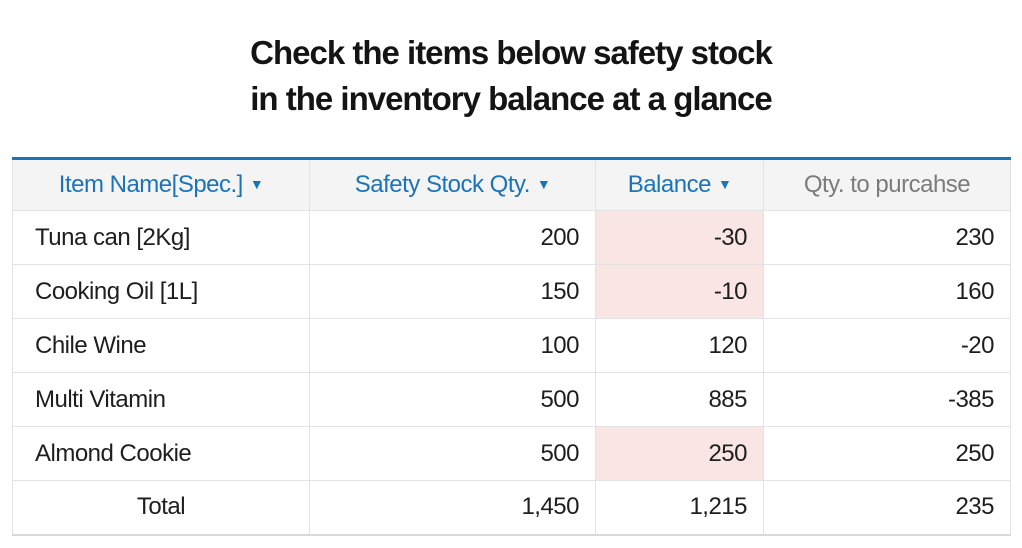 This screenshot has height=548, width=1022. I want to click on table-row: Chile Wine 100 120 -20, so click(511, 345).